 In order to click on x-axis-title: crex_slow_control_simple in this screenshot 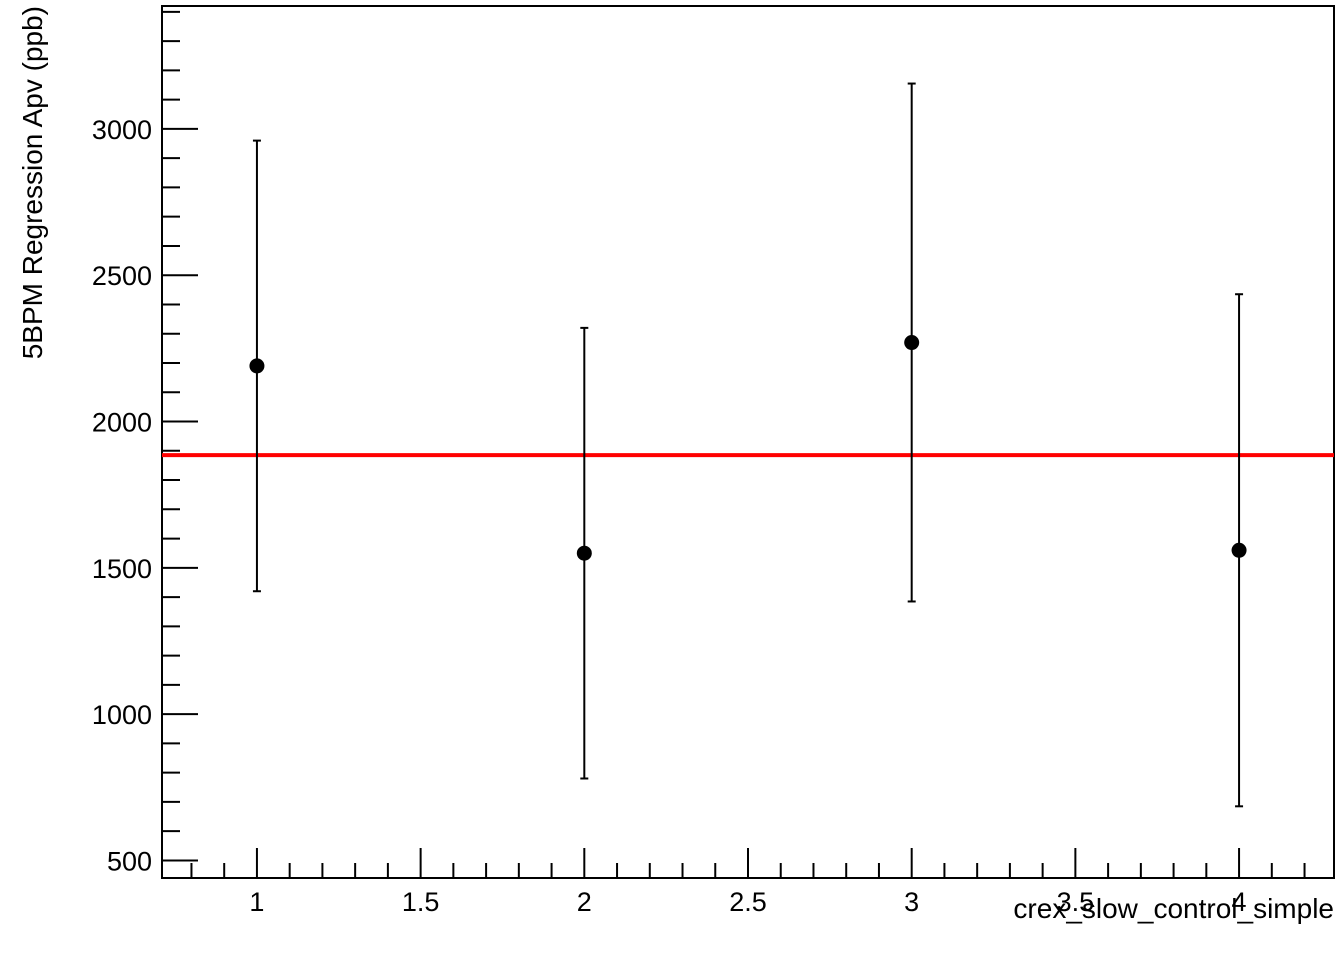, I will do `click(1173, 908)`.